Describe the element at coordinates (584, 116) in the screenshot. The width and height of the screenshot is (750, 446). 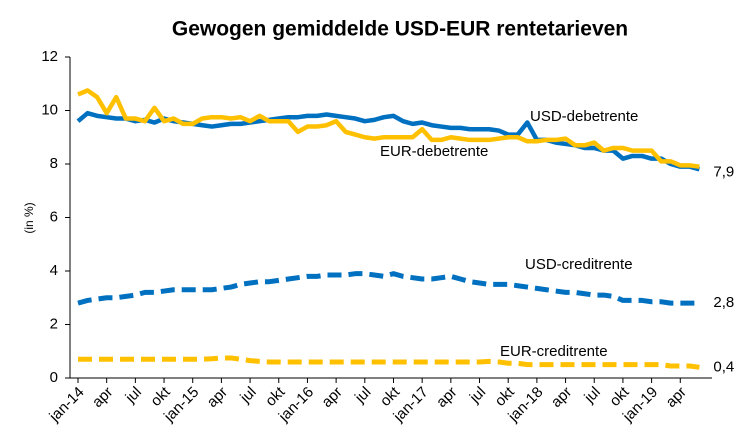
I see `series-label: USD-debetrente` at that location.